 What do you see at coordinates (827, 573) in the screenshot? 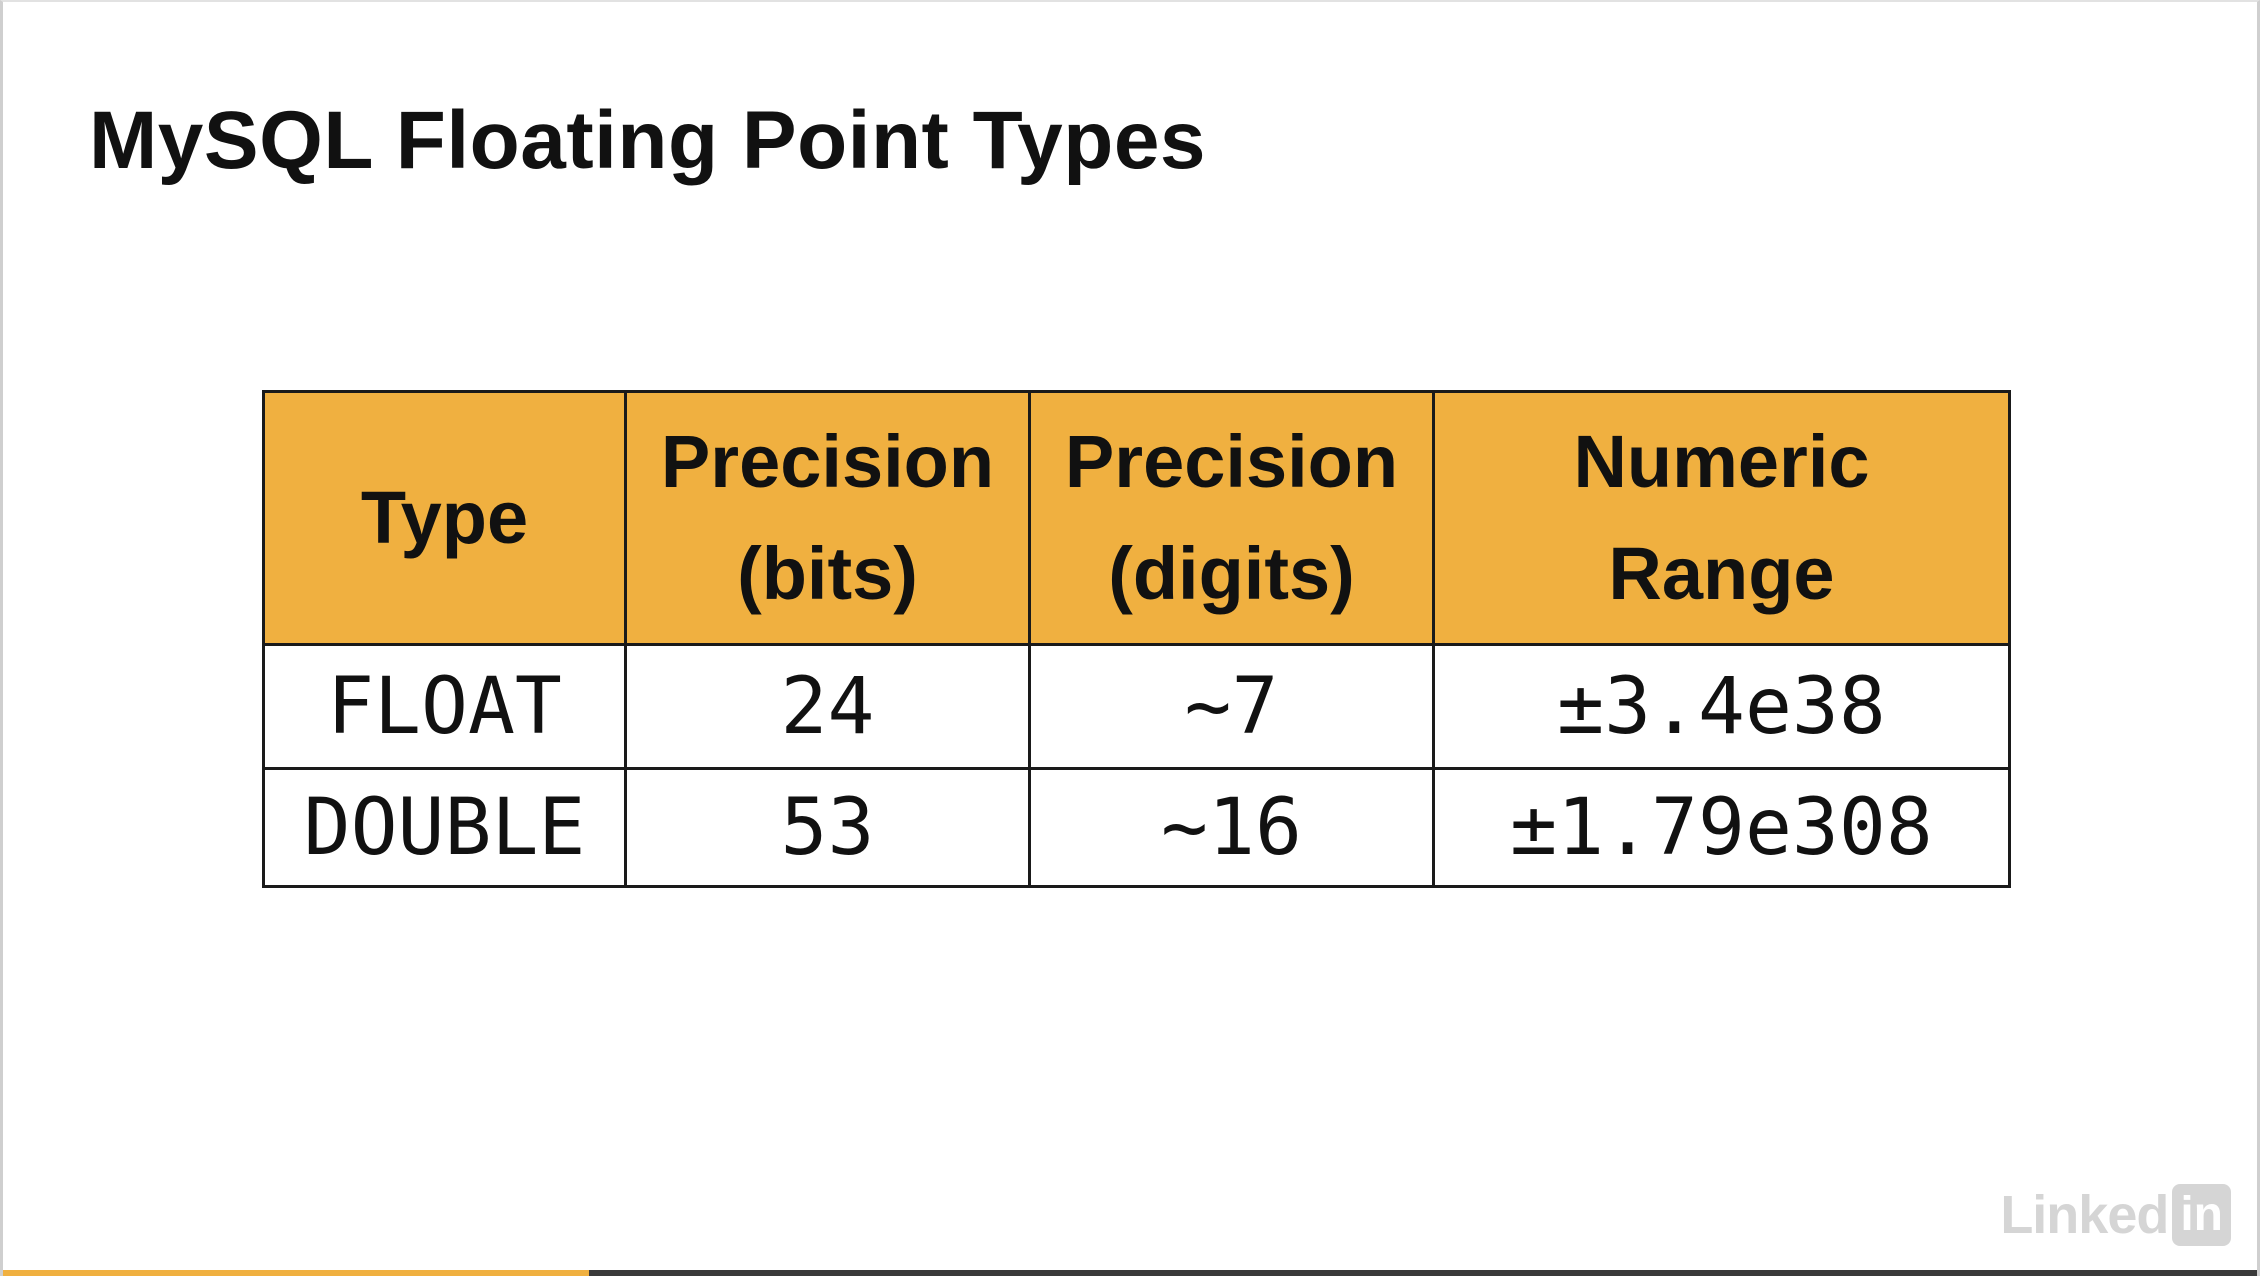
I see `header-precision-bits-line-2: (bits)` at bounding box center [827, 573].